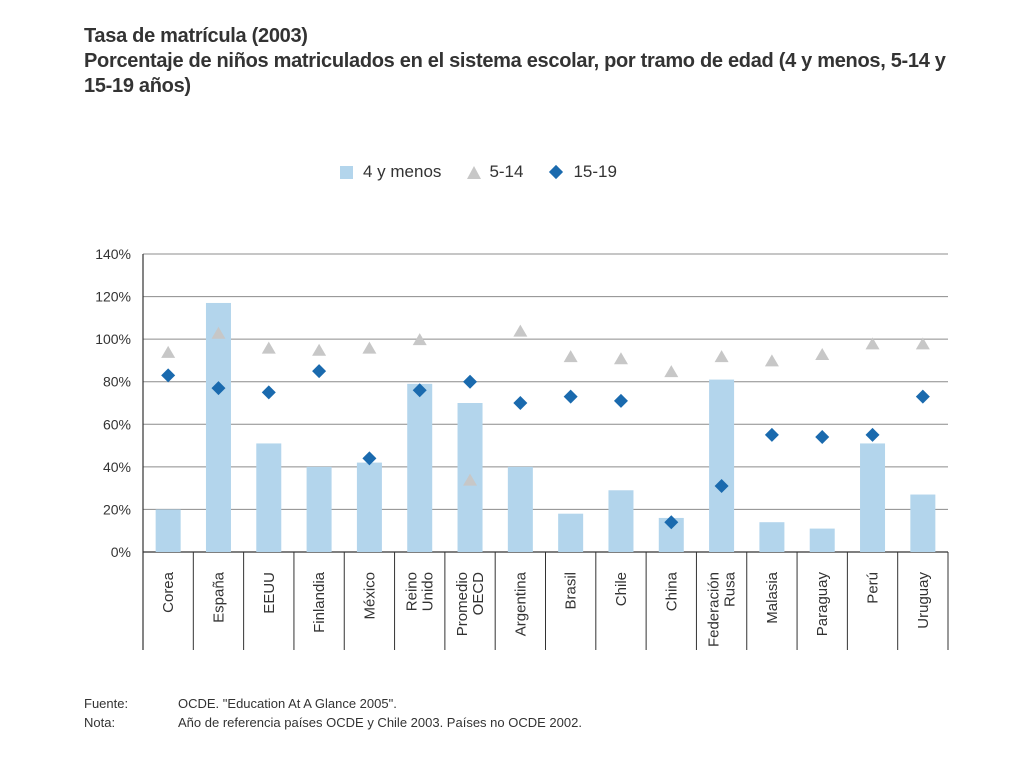 This screenshot has height=768, width=1024. I want to click on x-tick-label: Finlandia, so click(319, 602).